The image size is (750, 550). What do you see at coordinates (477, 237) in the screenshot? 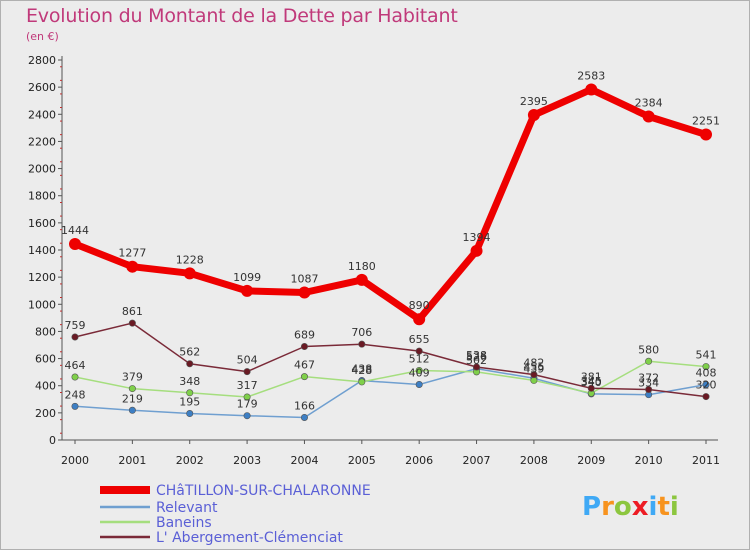
I see `data-label: 1394` at bounding box center [477, 237].